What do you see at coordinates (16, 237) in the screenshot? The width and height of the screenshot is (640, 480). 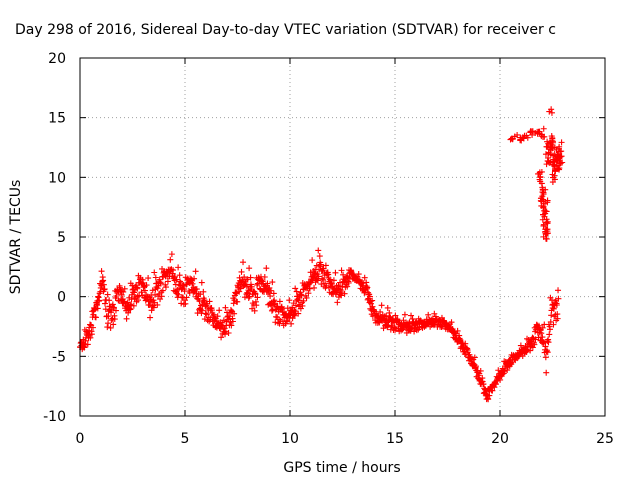 I see `y-axis-label: SDTVAR / TECUs` at bounding box center [16, 237].